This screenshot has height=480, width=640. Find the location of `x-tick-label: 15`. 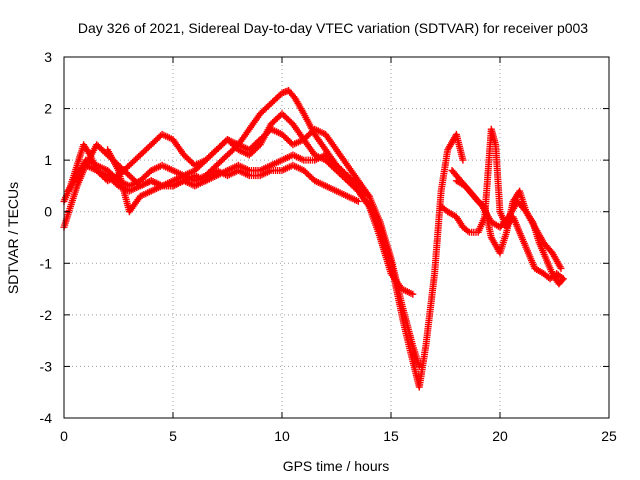

x-tick-label: 15 is located at coordinates (391, 436).